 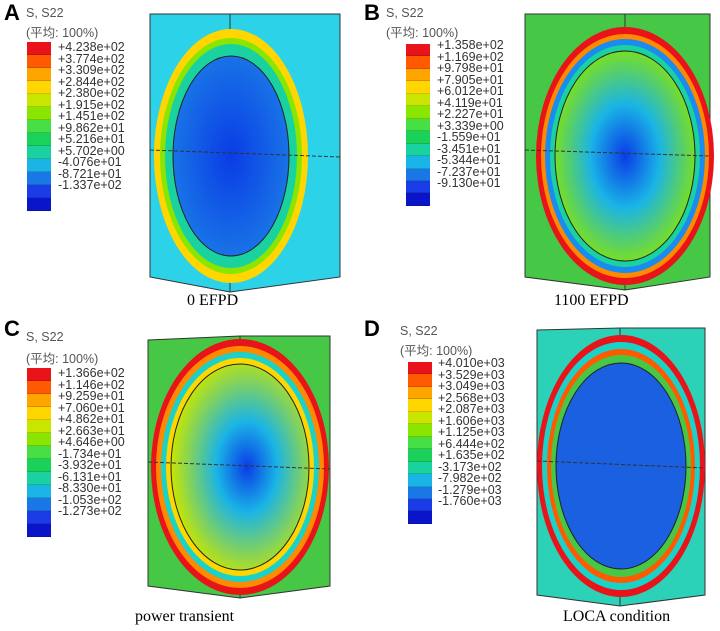 What do you see at coordinates (471, 409) in the screenshot?
I see `legend-value: +2.087e+03` at bounding box center [471, 409].